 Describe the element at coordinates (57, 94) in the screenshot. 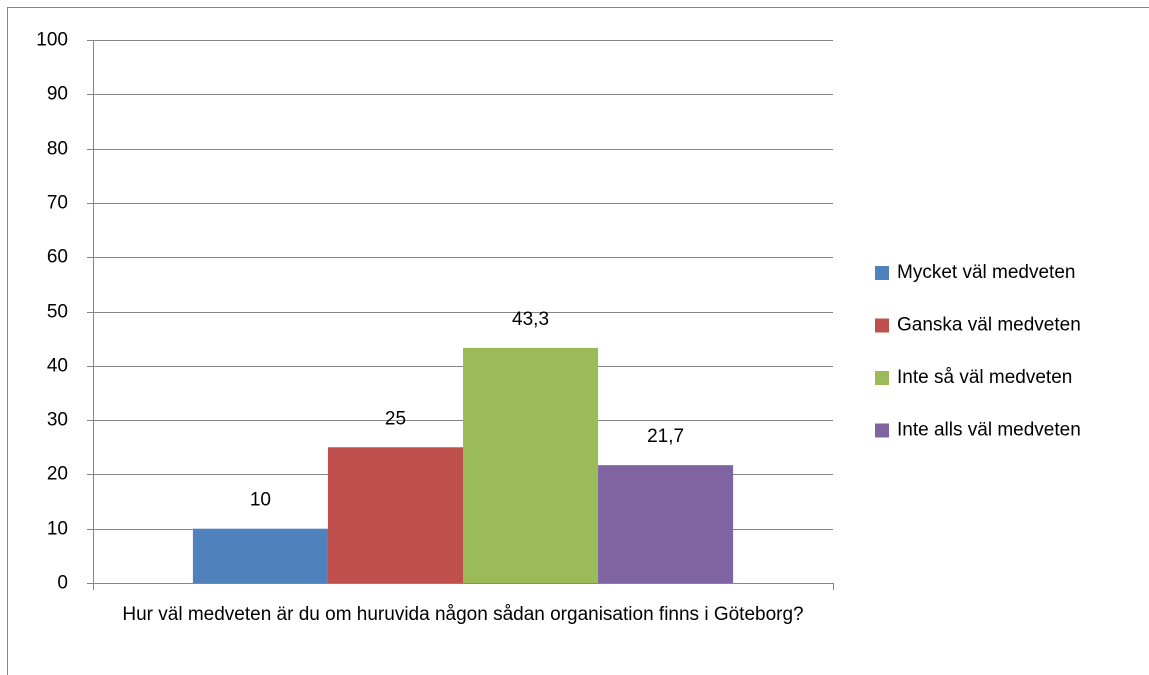

I see `y-tick-label: 90` at that location.